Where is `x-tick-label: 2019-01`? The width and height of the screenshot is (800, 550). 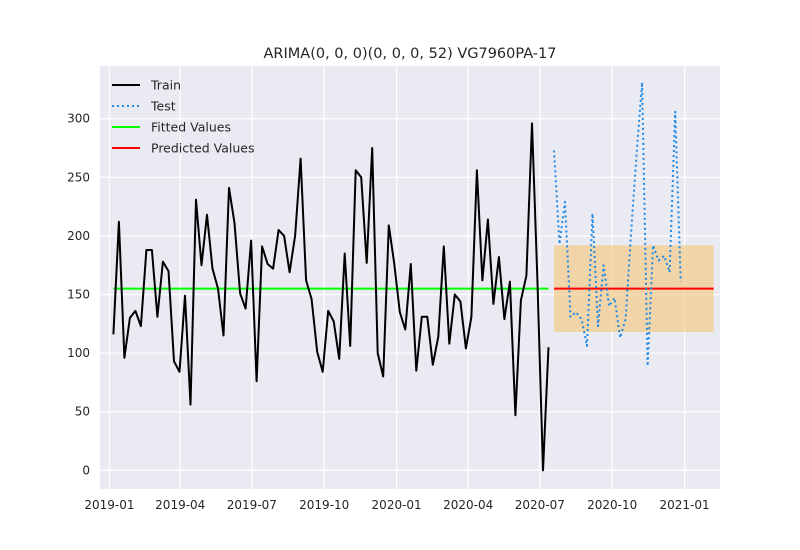 x-tick-label: 2019-01 is located at coordinates (109, 505).